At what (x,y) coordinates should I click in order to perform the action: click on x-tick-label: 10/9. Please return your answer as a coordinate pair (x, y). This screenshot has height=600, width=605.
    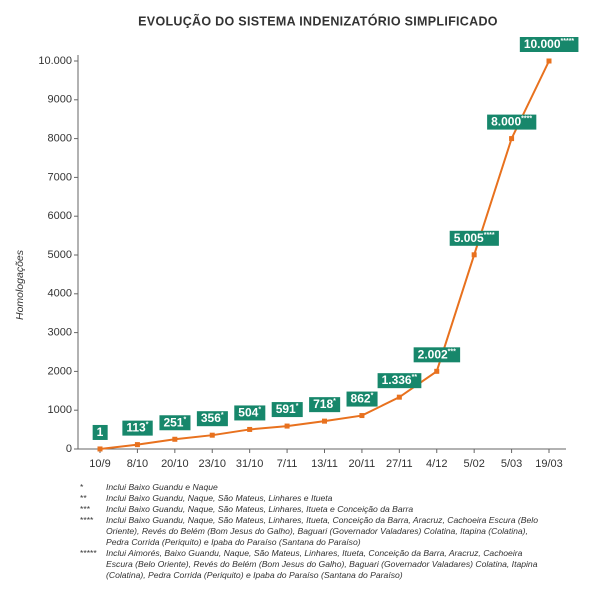
    Looking at the image, I should click on (99, 464).